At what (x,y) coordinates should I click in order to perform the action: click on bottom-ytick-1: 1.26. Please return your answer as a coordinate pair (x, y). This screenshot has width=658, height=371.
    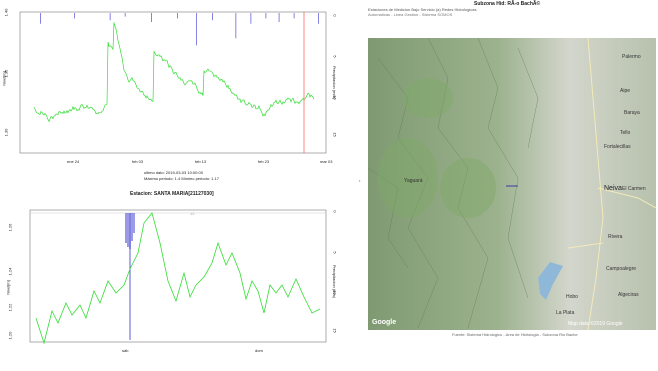
    Looking at the image, I should click on (10, 227).